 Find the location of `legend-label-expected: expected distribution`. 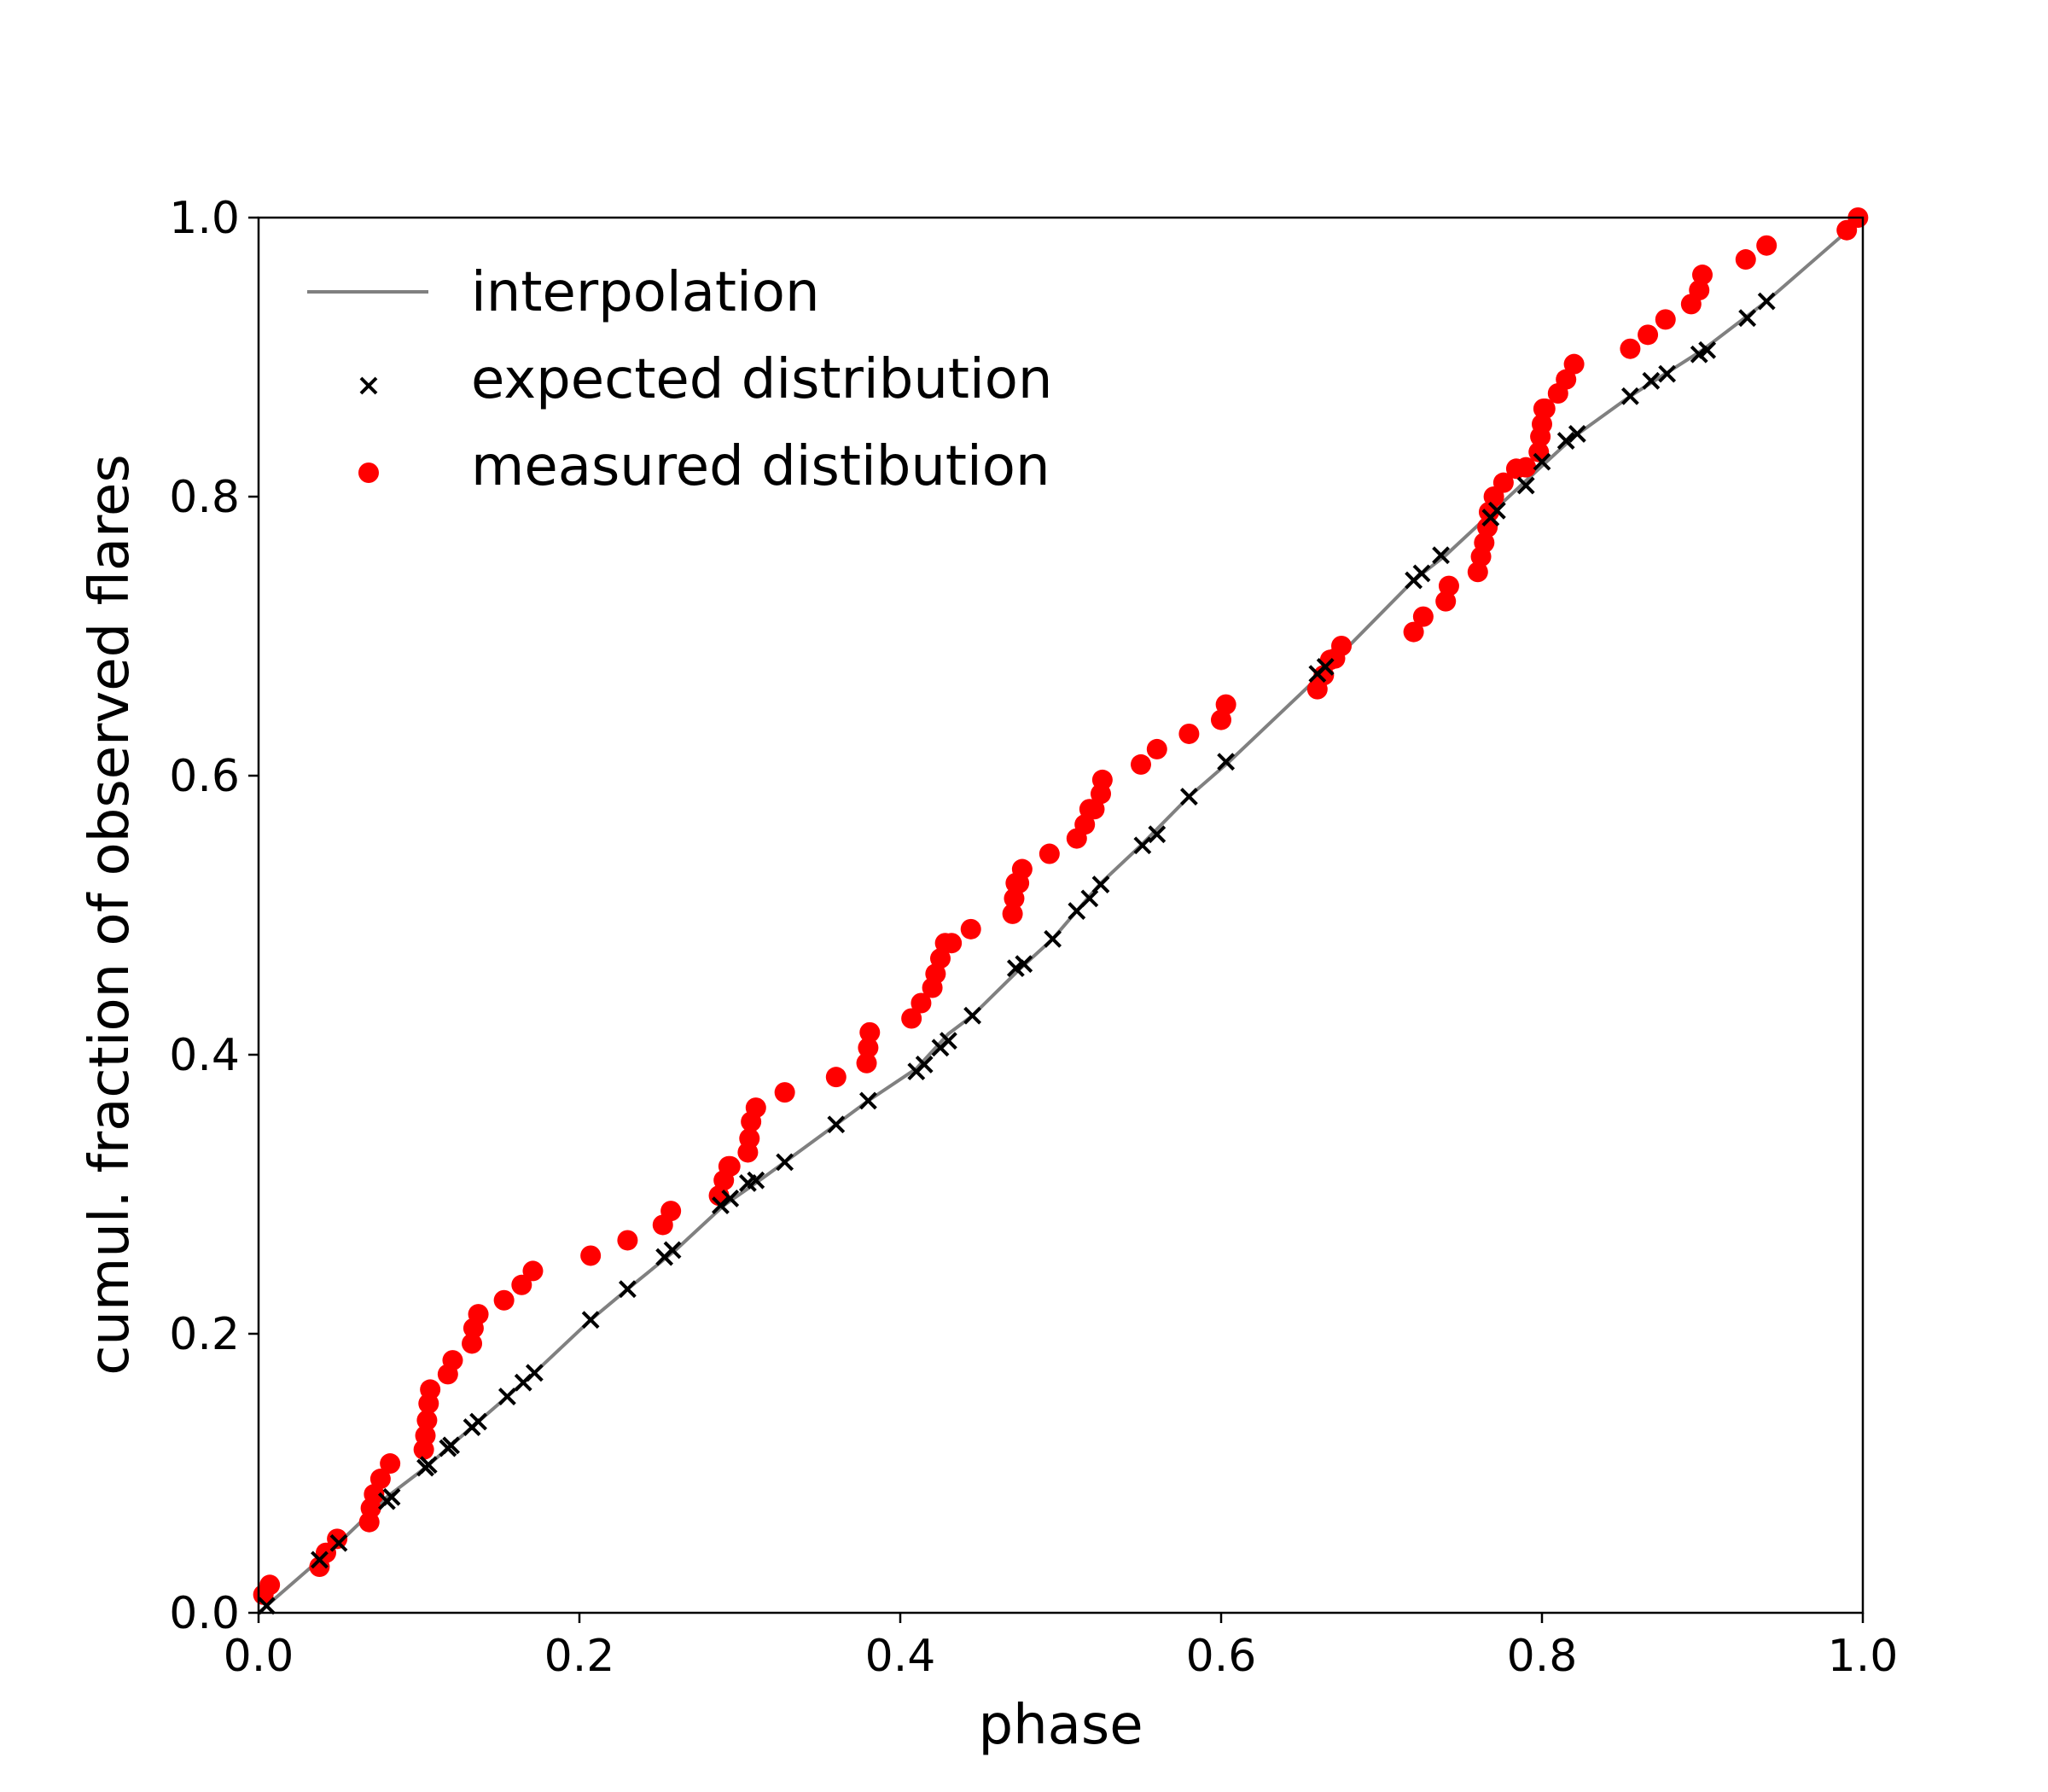

legend-label-expected: expected distribution is located at coordinates (761, 379).